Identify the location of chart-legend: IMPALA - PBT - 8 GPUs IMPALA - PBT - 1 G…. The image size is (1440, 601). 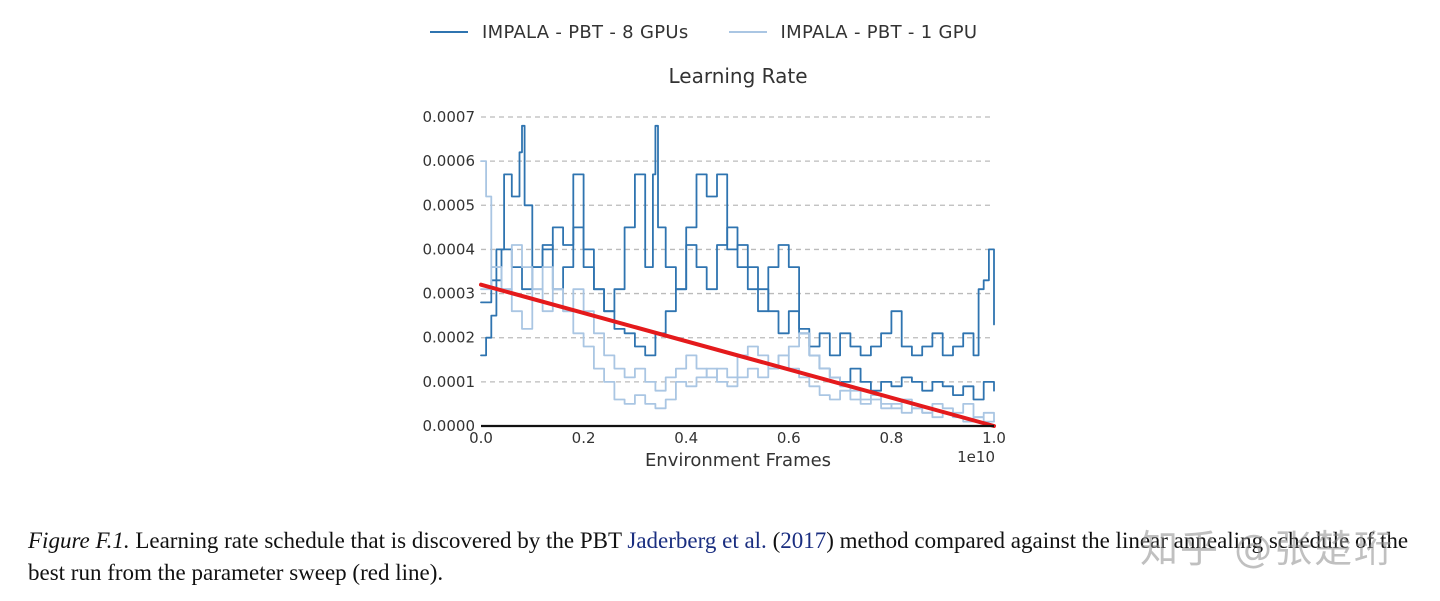
(723, 32).